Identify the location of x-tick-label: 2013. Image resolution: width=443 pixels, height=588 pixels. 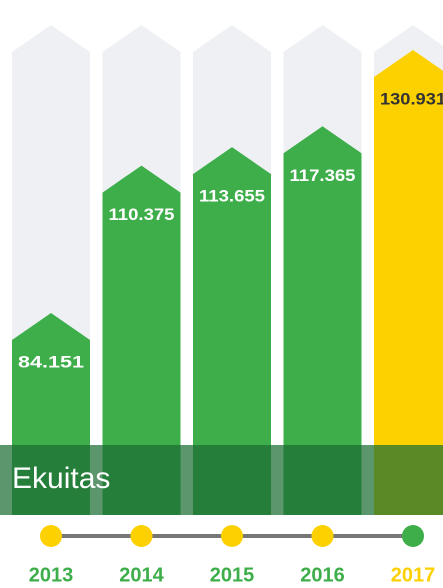
(51, 575).